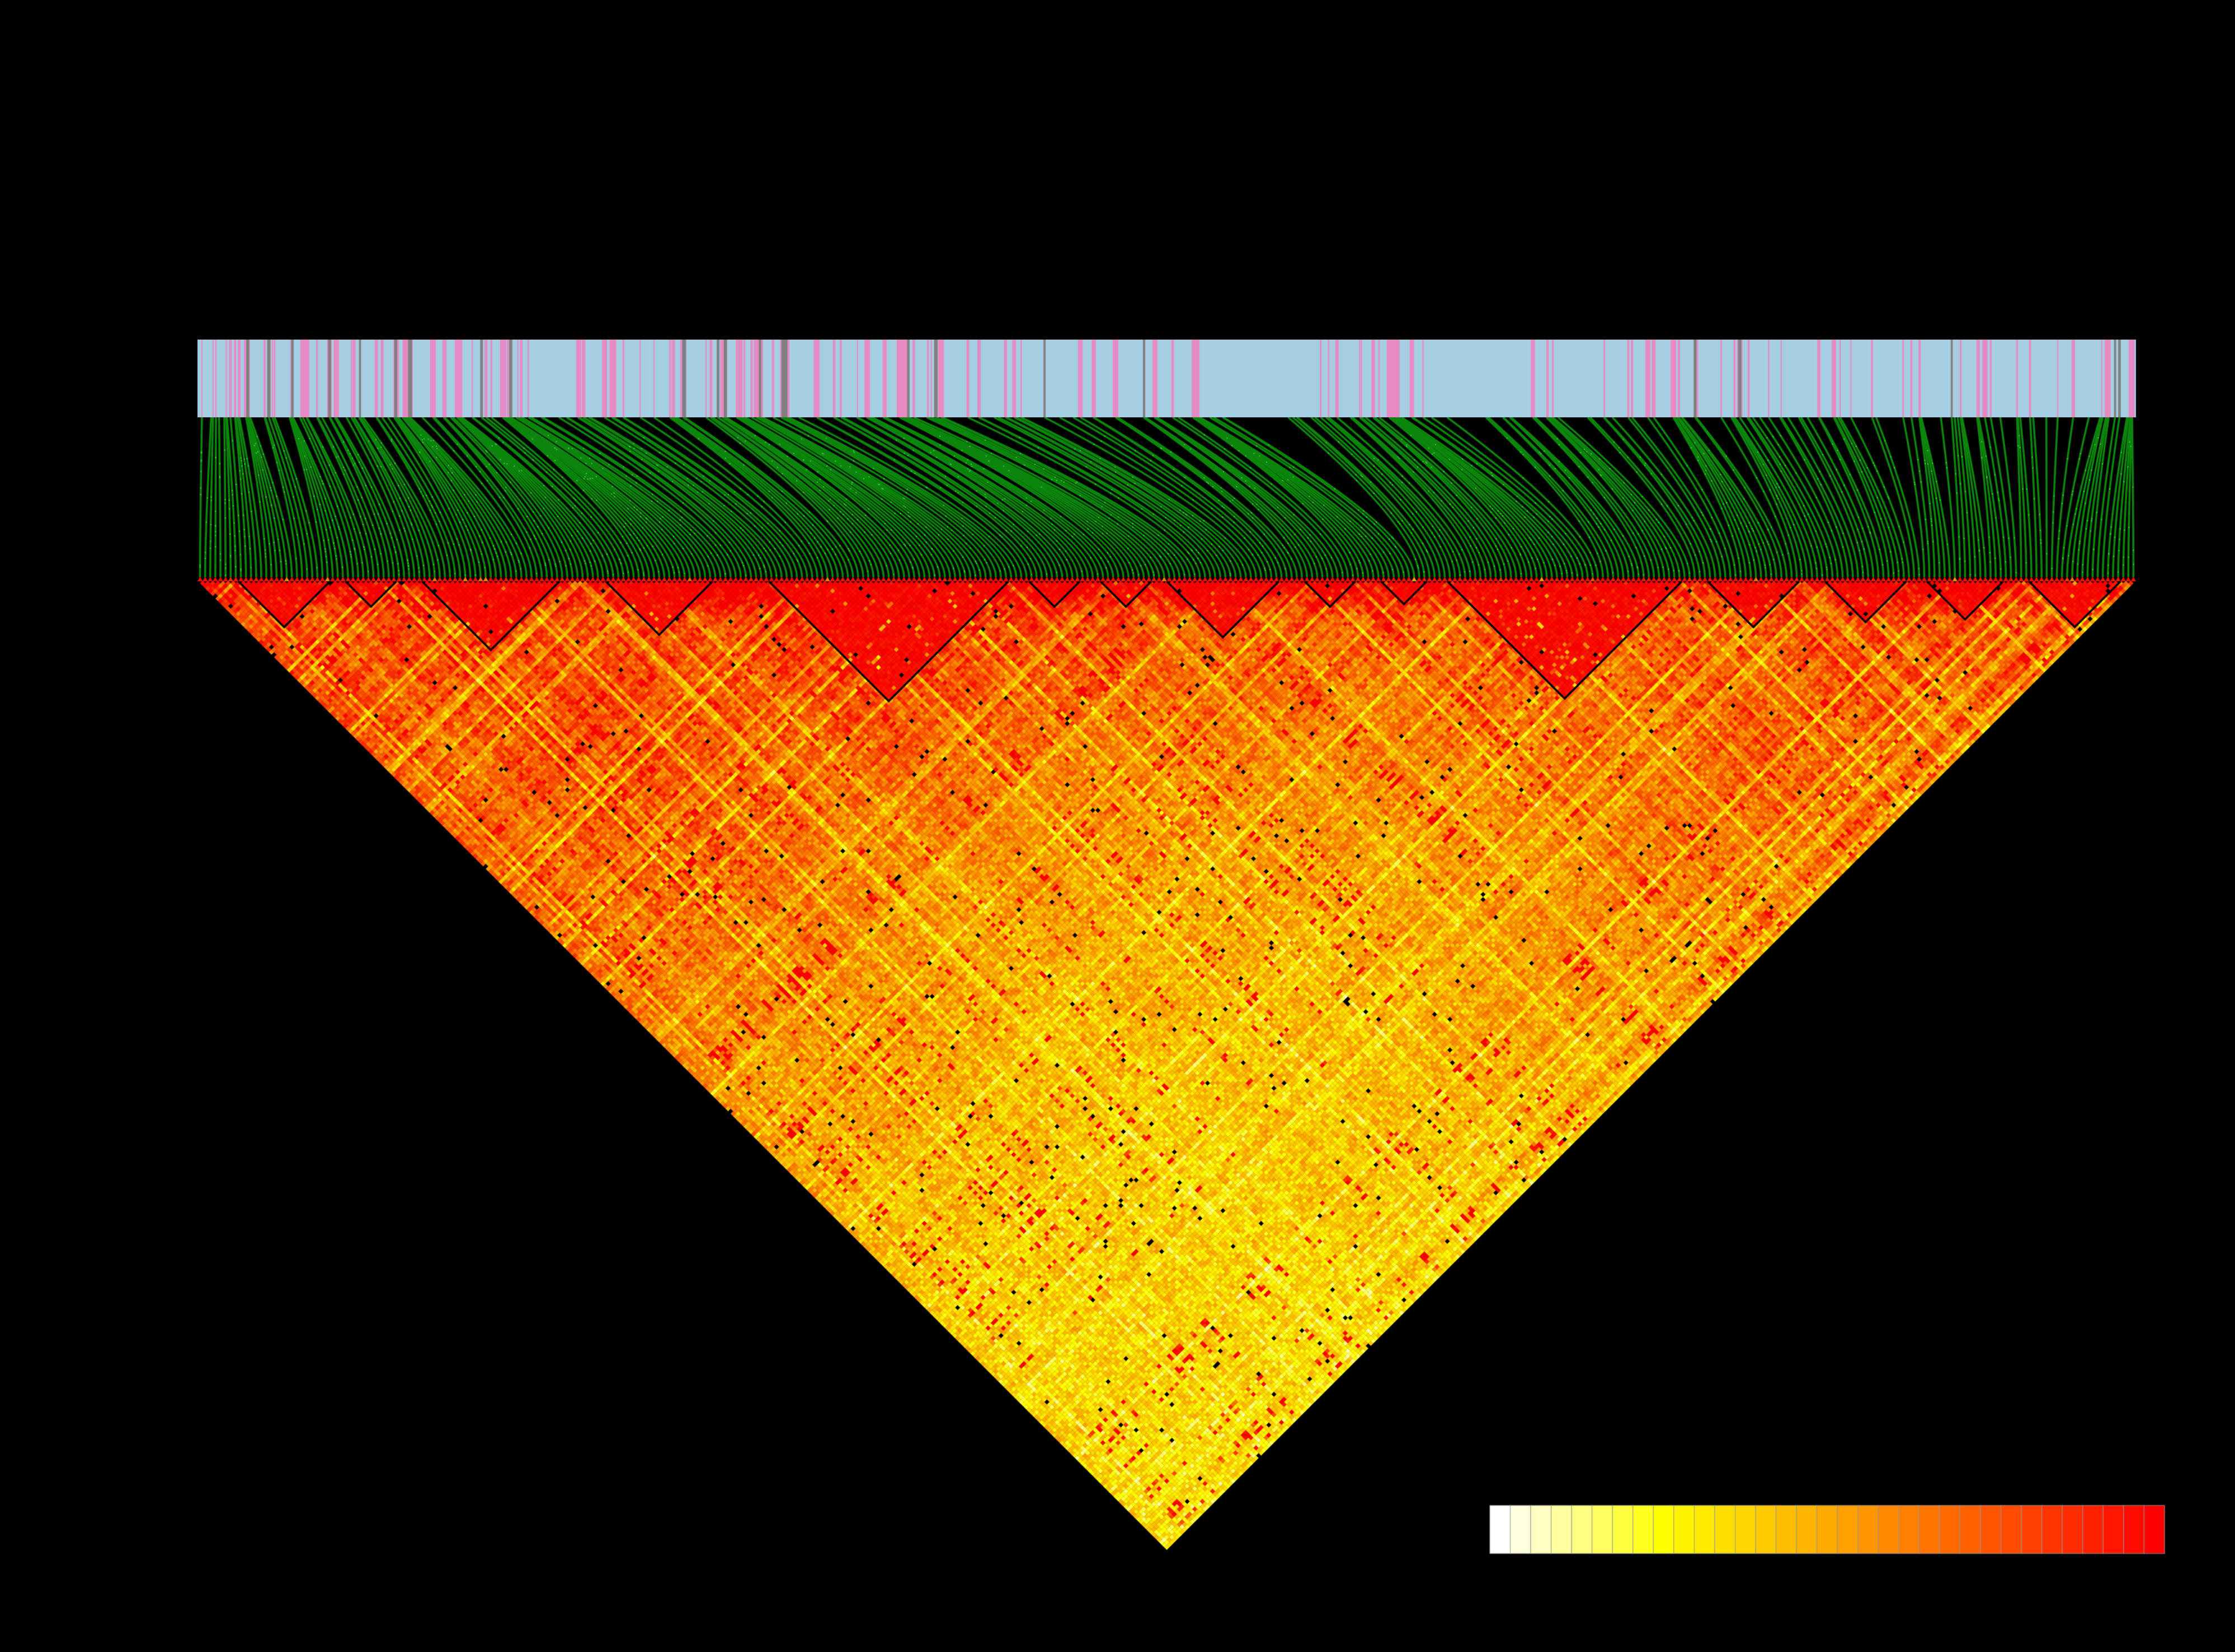  I want to click on snp-position-track, so click(1167, 379).